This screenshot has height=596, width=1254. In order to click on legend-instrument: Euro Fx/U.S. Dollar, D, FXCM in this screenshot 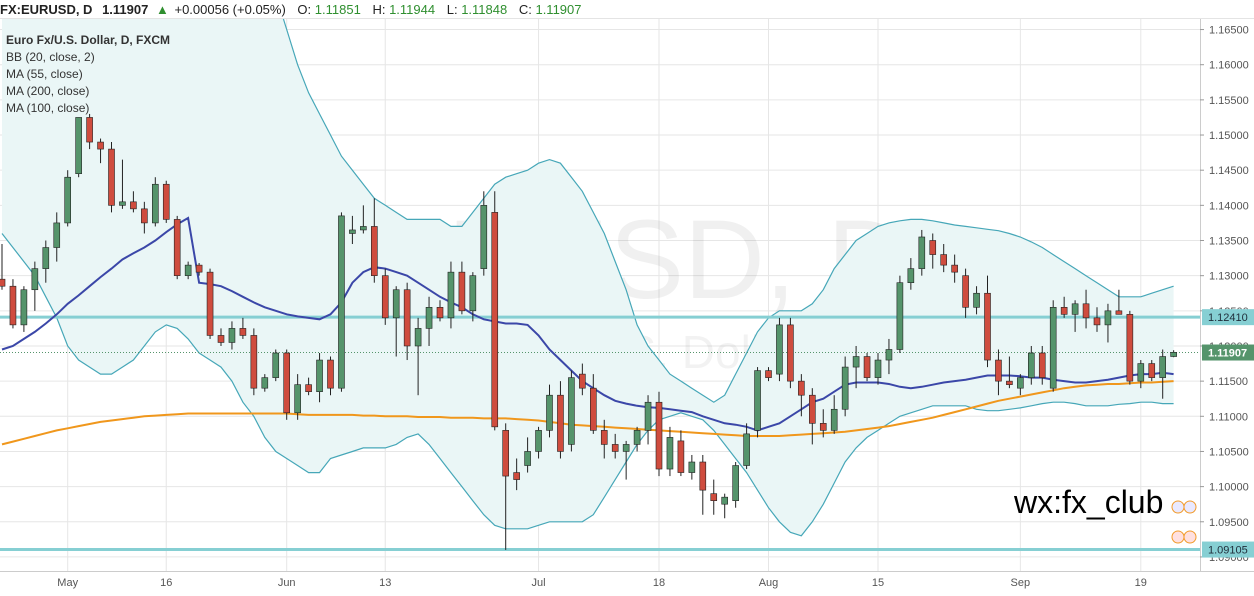, I will do `click(88, 40)`.